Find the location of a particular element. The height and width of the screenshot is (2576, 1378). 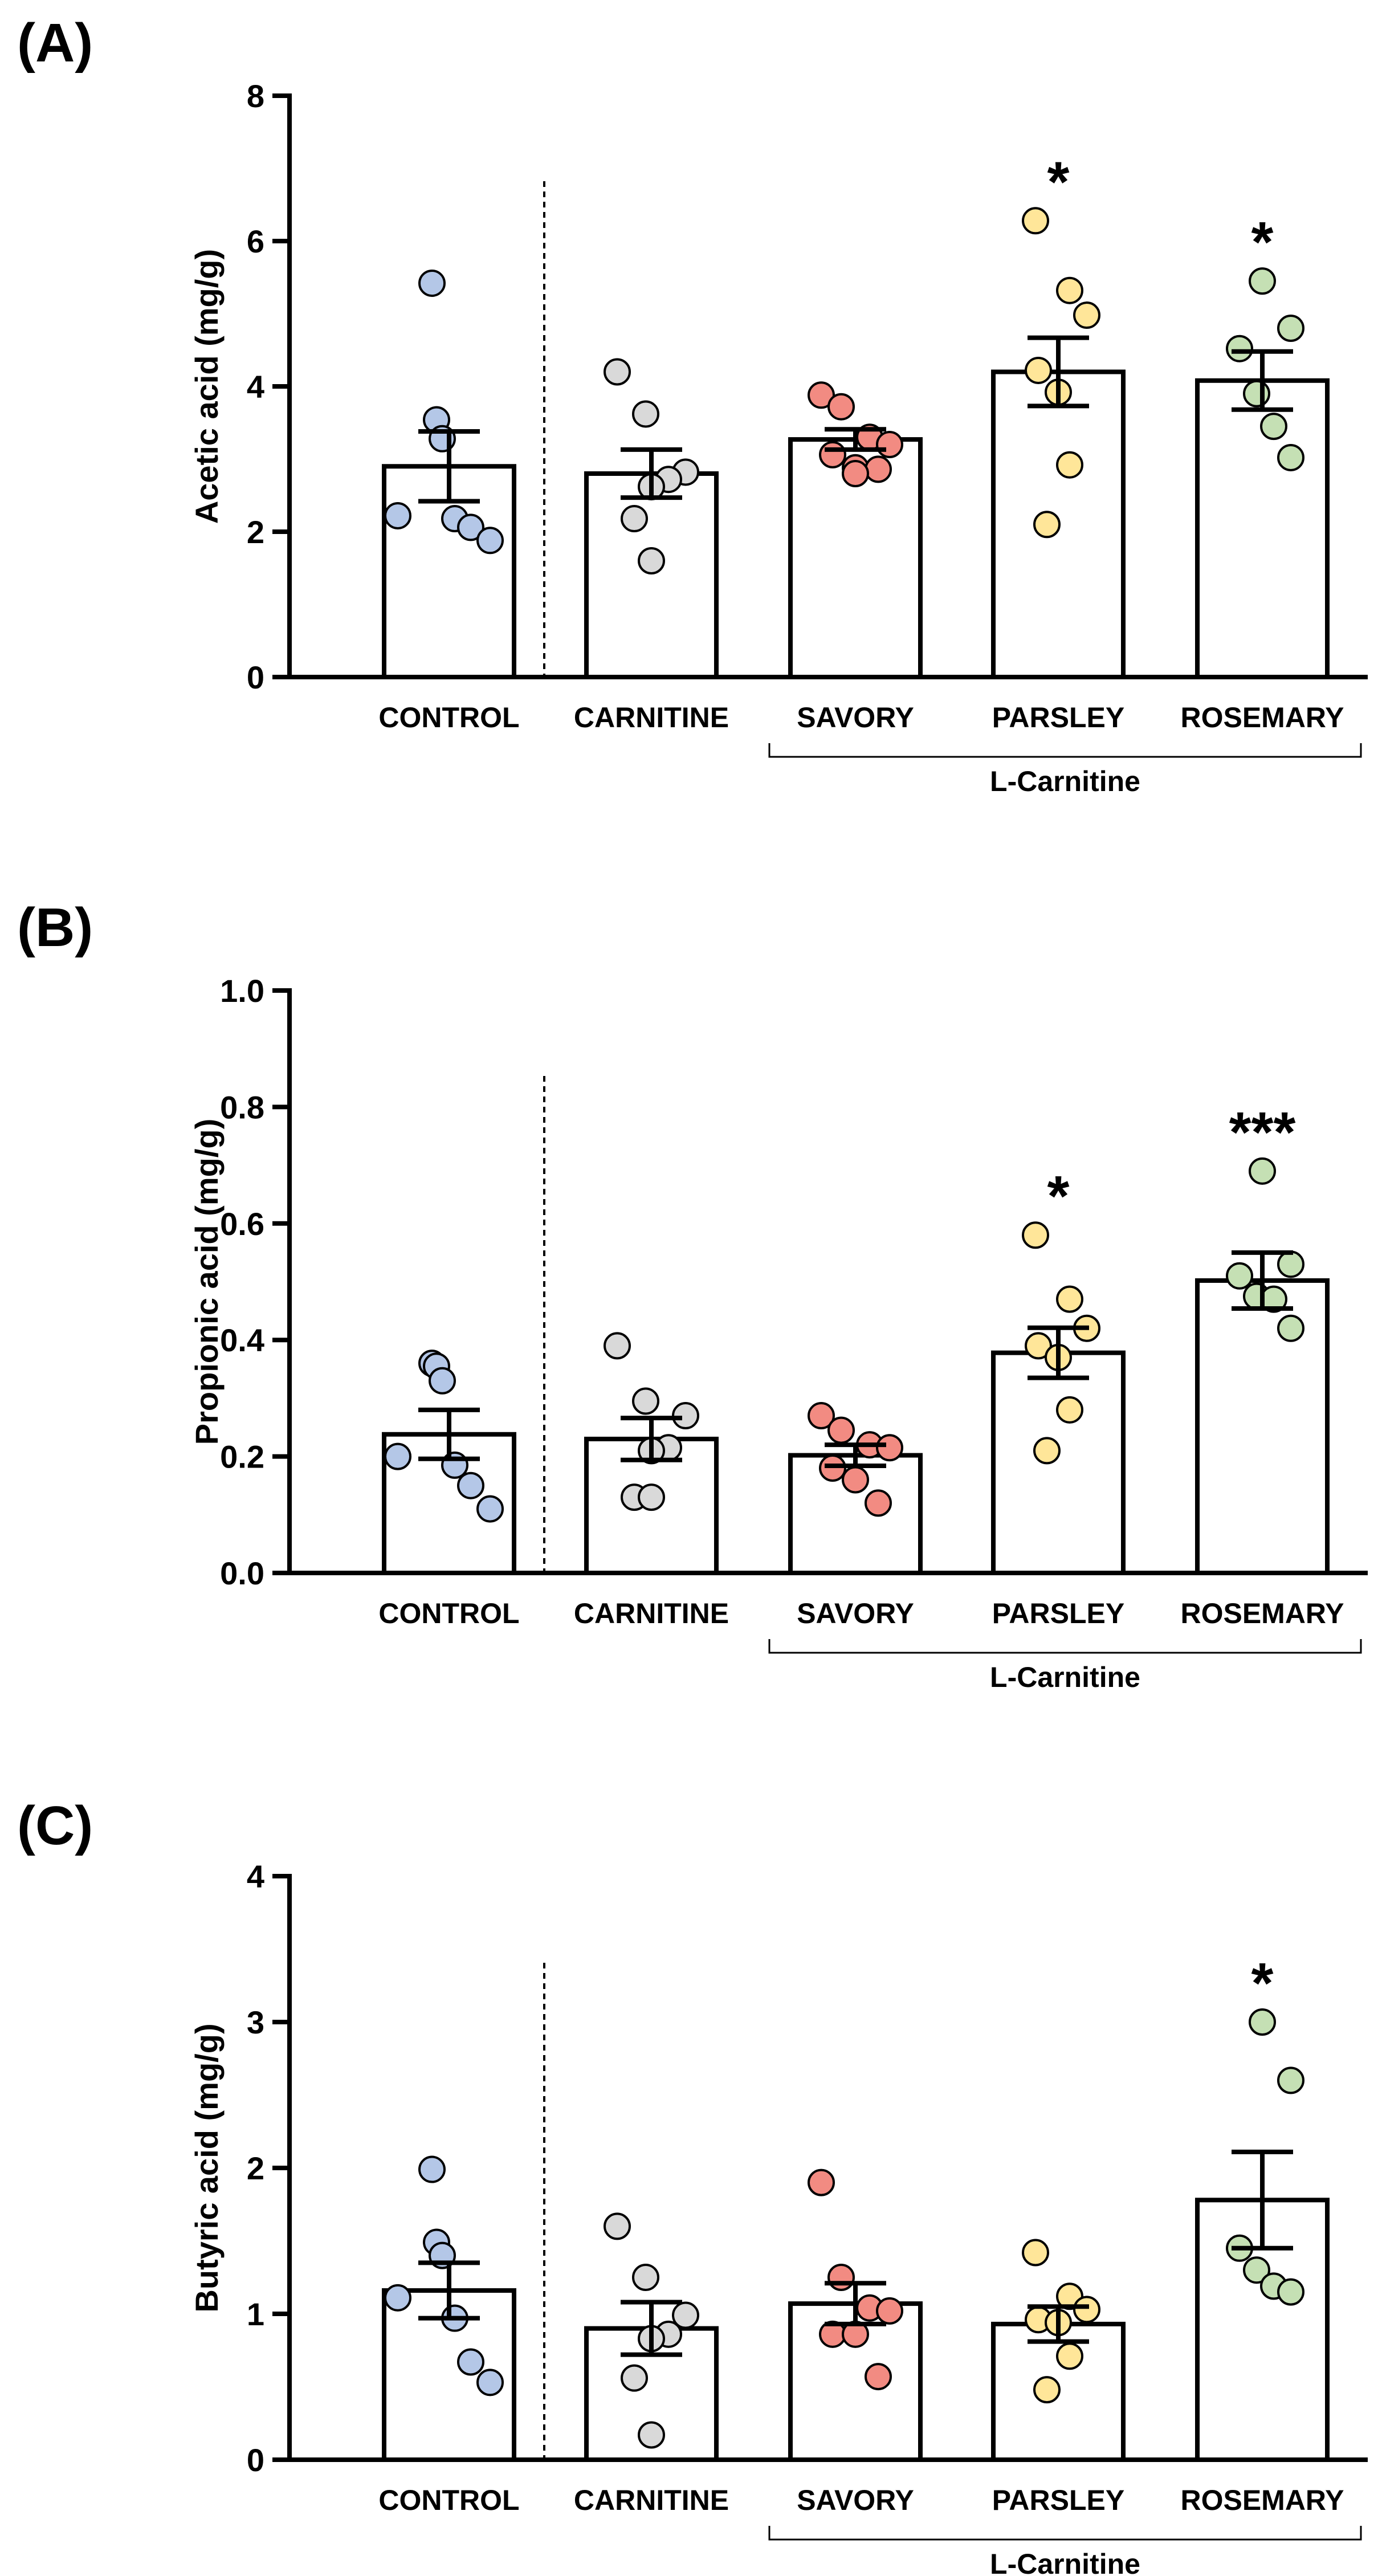

bar-parsley is located at coordinates (1059, 1463).